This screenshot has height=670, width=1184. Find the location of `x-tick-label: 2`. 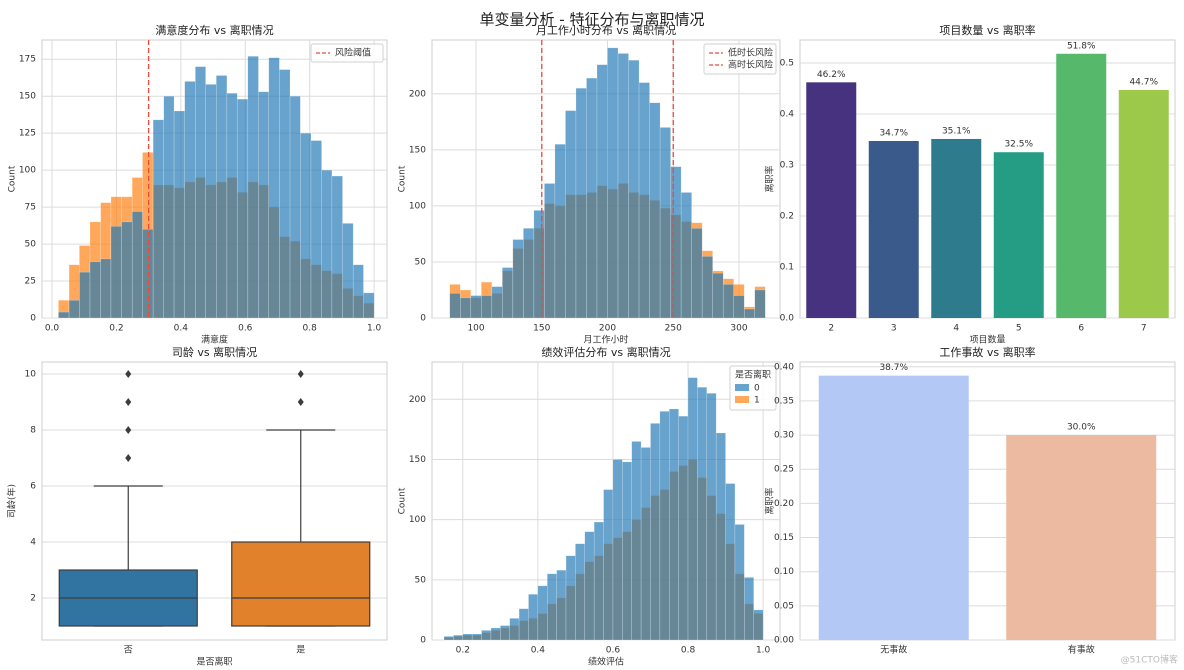

x-tick-label: 2 is located at coordinates (831, 329).